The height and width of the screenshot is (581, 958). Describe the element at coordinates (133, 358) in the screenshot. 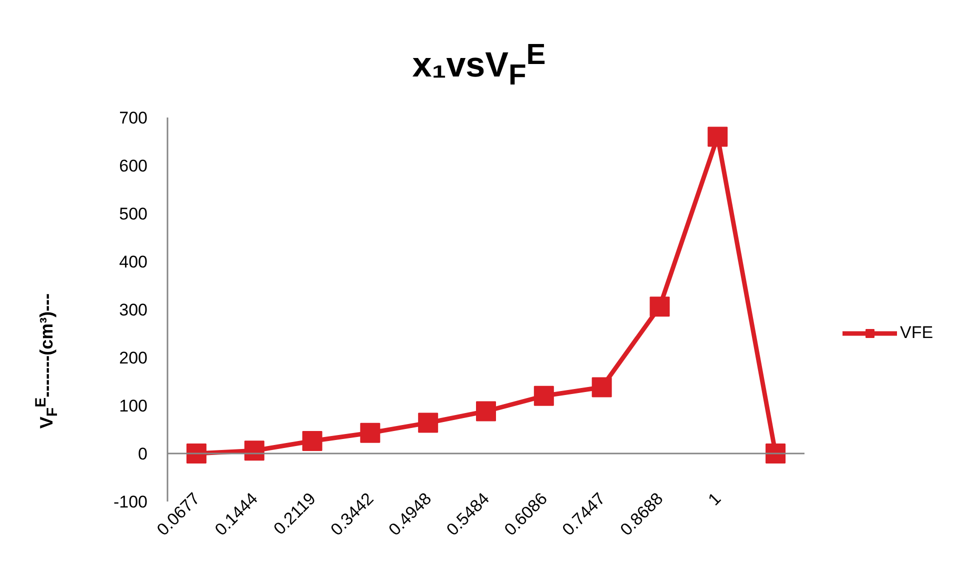

I see `y-tick-label: 200` at that location.